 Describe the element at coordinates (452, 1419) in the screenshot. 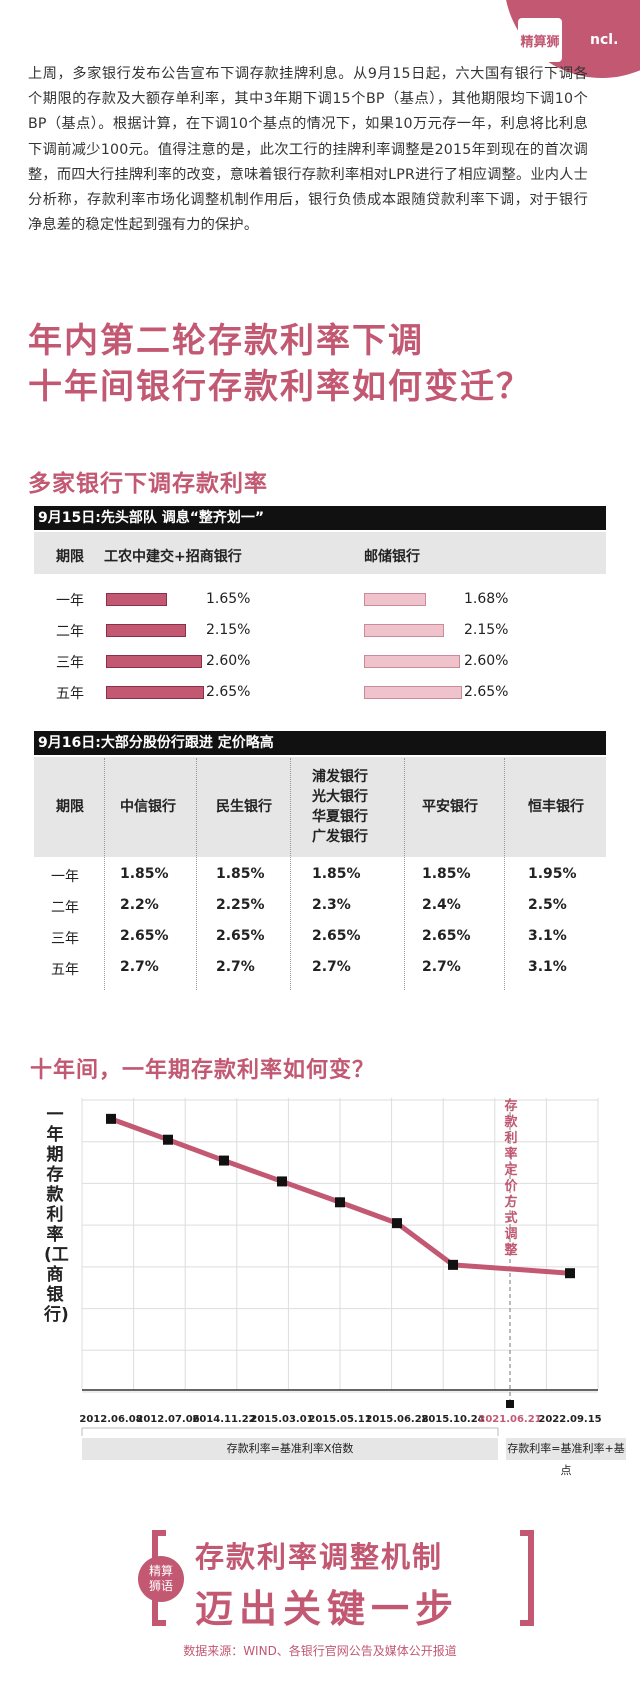

I see `chart-x-tick-label: 2015.10.24` at that location.